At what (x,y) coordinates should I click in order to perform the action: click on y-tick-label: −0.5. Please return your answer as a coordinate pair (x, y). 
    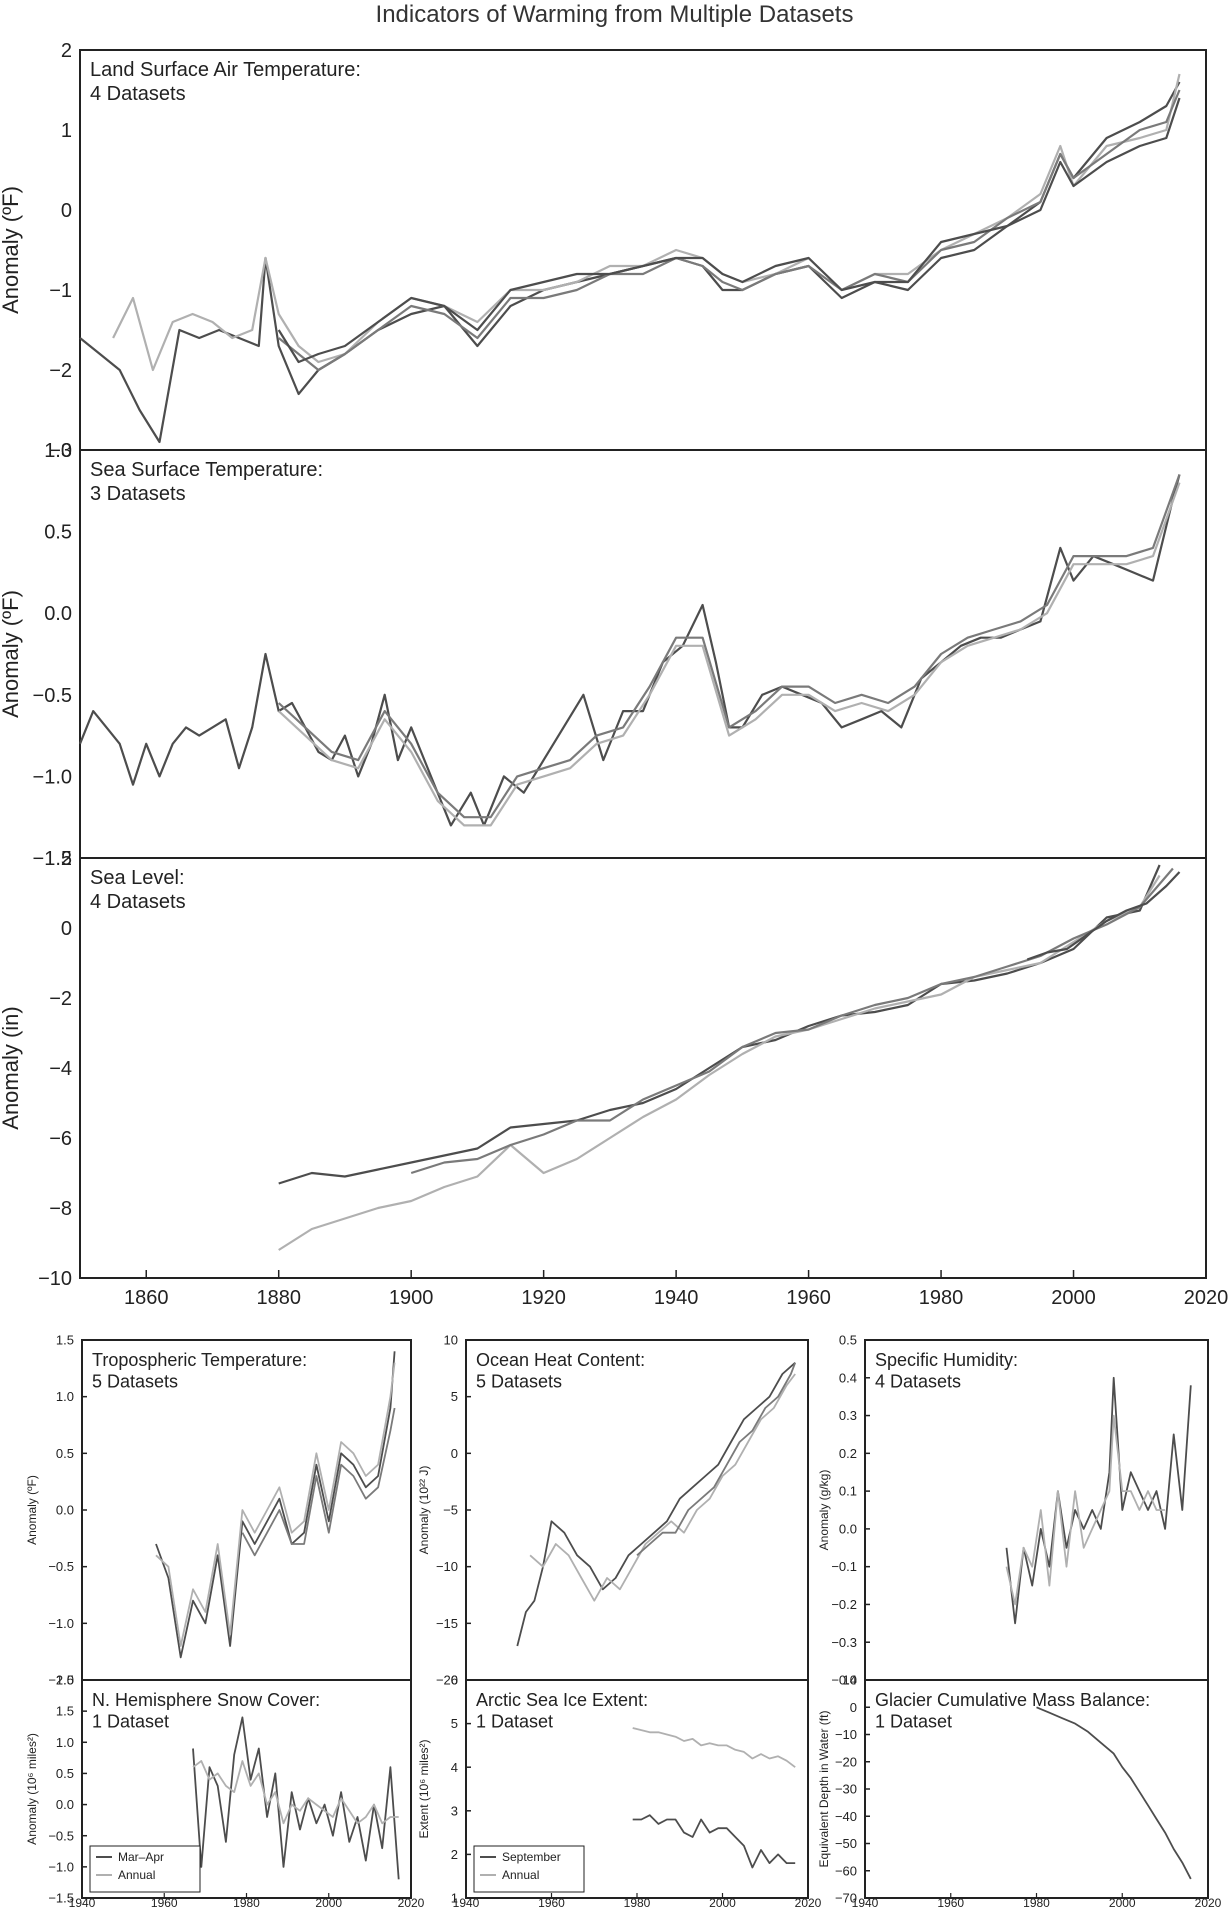
    Looking at the image, I should click on (61, 1835).